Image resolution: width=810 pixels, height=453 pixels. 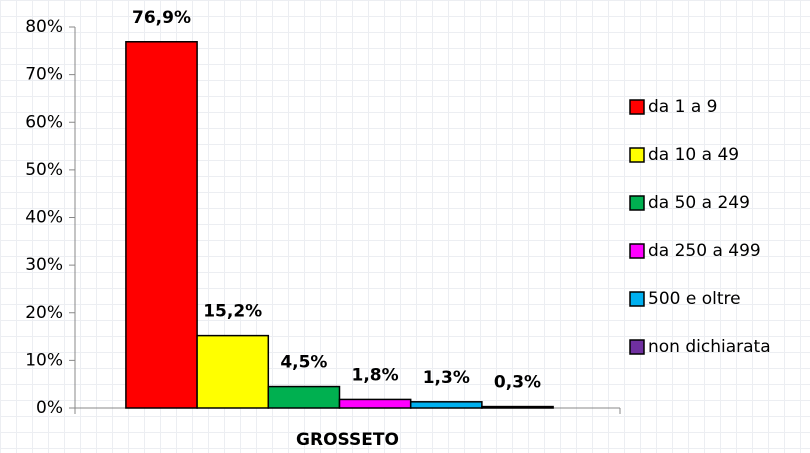 What do you see at coordinates (44, 218) in the screenshot?
I see `y-tick-label: 40%` at bounding box center [44, 218].